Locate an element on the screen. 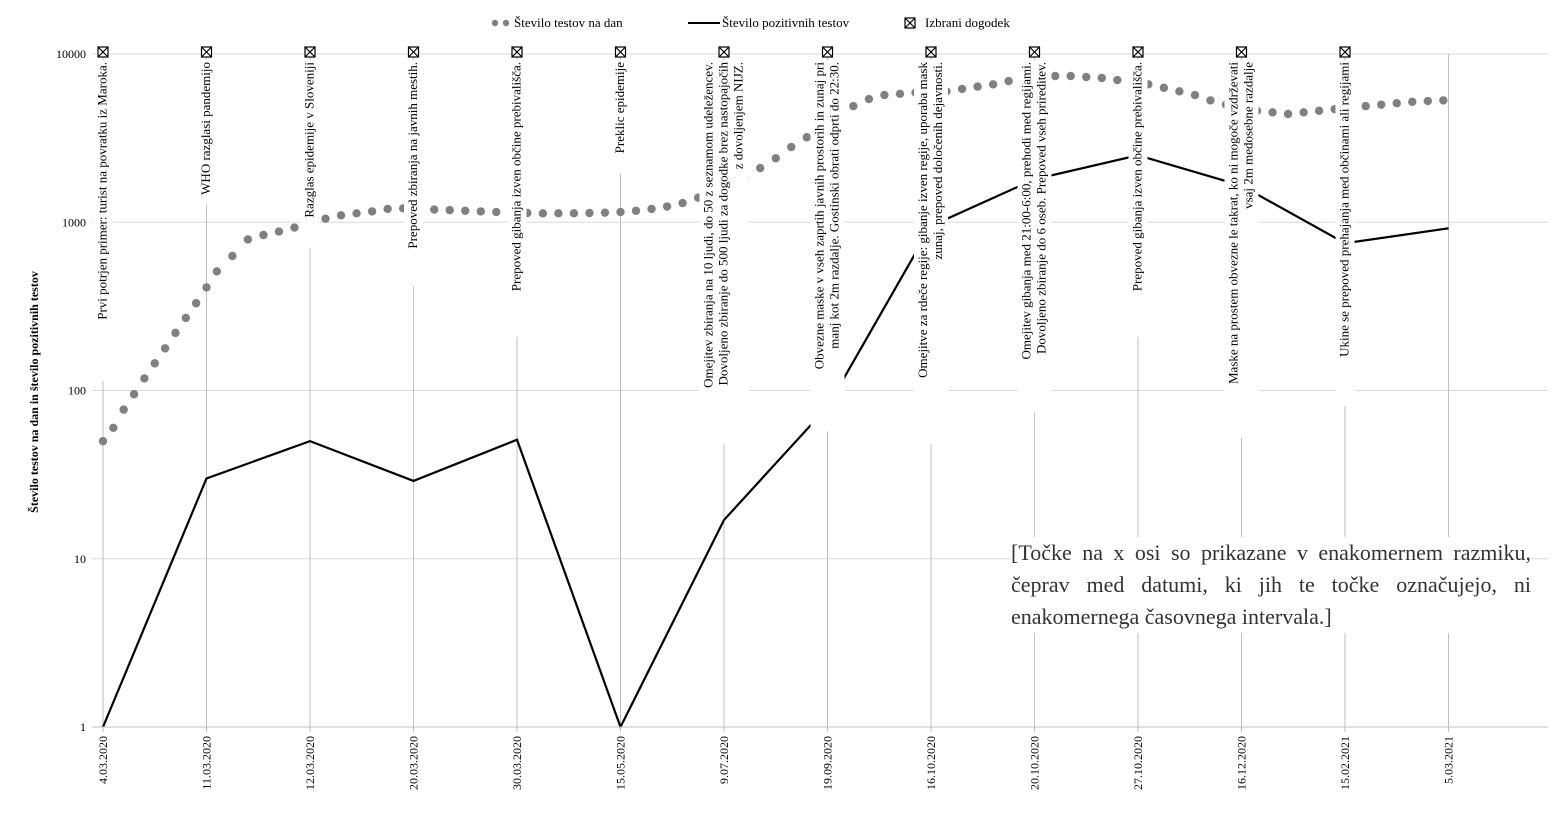  event-label-group: Preklic epidemije is located at coordinates (620, 117).